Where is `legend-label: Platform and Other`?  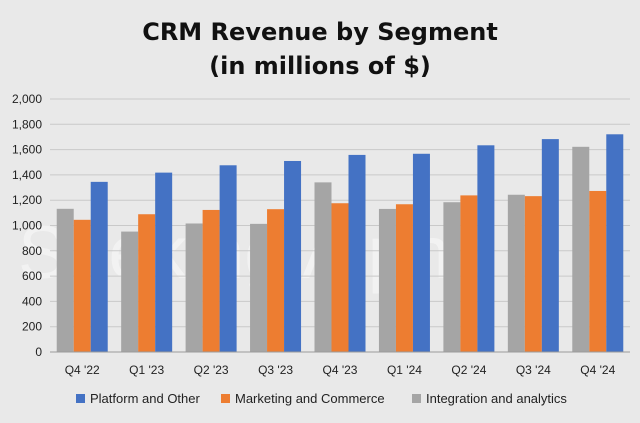
legend-label: Platform and Other is located at coordinates (145, 398).